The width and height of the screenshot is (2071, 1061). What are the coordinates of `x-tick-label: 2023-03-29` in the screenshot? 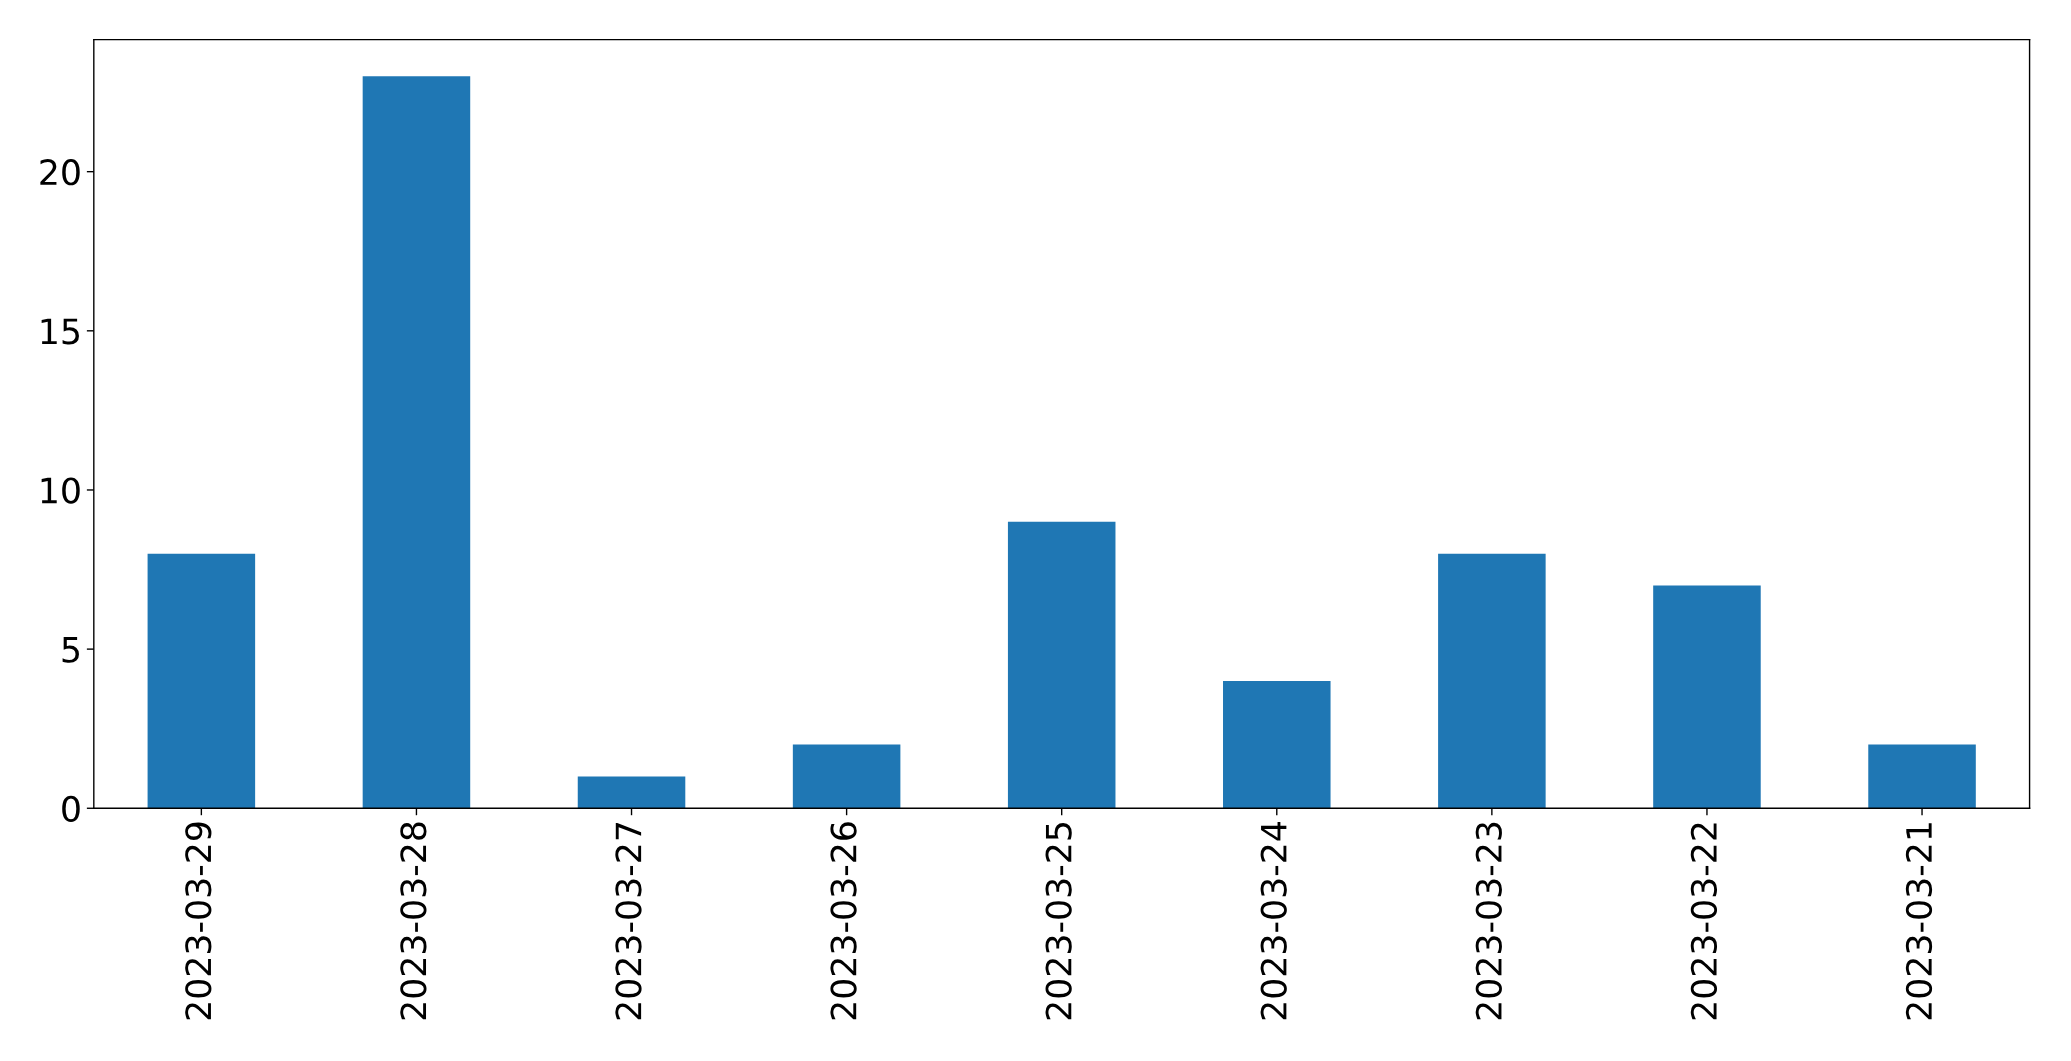 It's located at (198, 921).